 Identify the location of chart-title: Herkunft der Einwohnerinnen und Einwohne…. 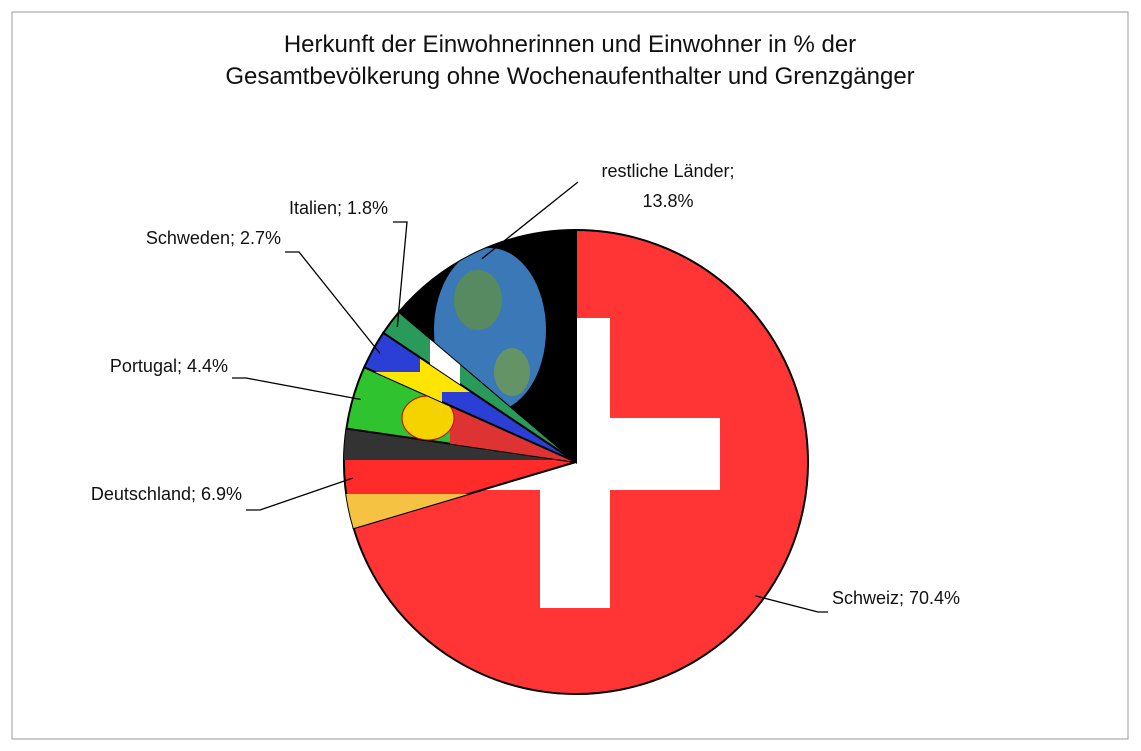
(570, 44).